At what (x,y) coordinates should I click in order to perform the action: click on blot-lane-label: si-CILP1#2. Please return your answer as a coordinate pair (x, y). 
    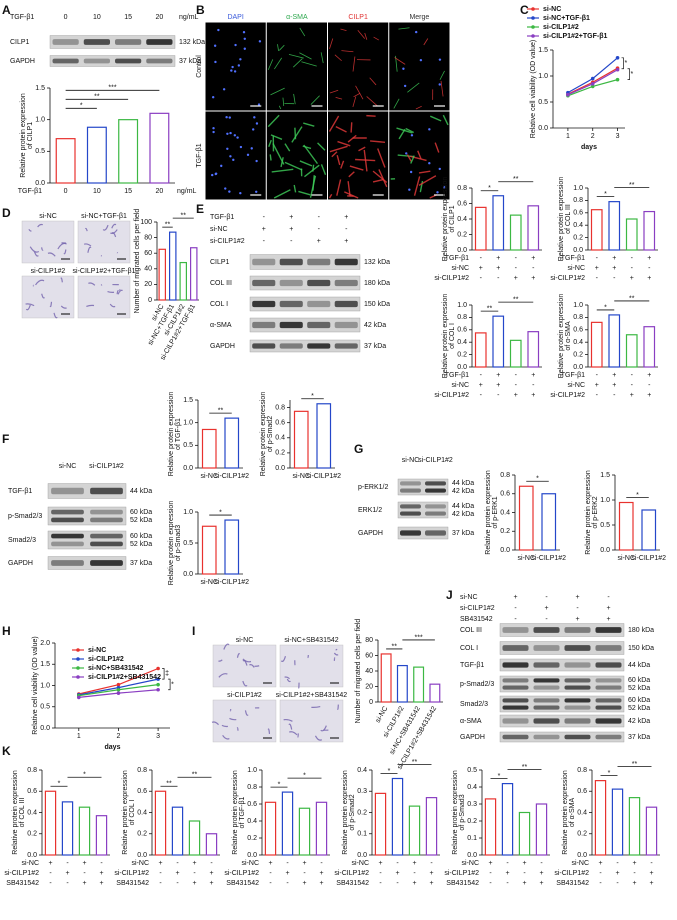
    Looking at the image, I should click on (435, 460).